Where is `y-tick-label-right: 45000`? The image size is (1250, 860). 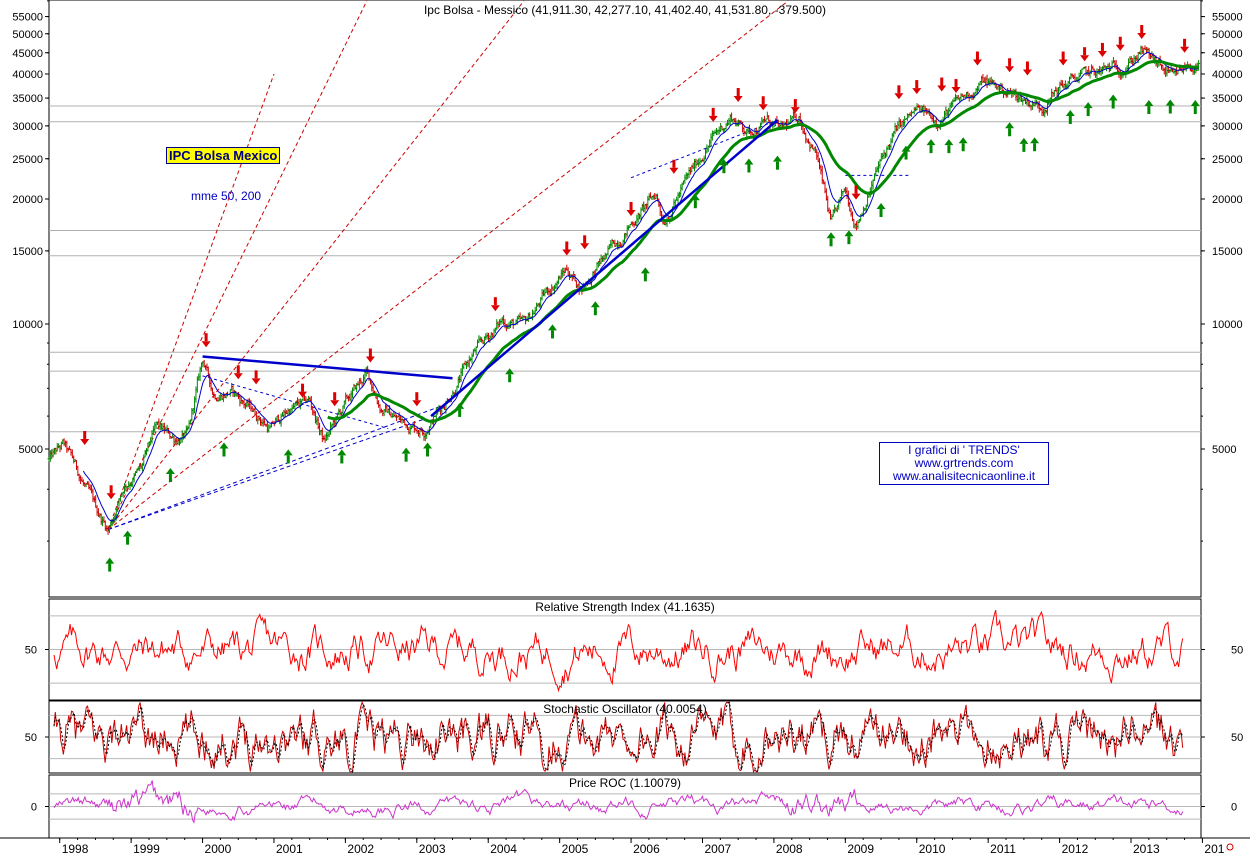
y-tick-label-right: 45000 is located at coordinates (1227, 54).